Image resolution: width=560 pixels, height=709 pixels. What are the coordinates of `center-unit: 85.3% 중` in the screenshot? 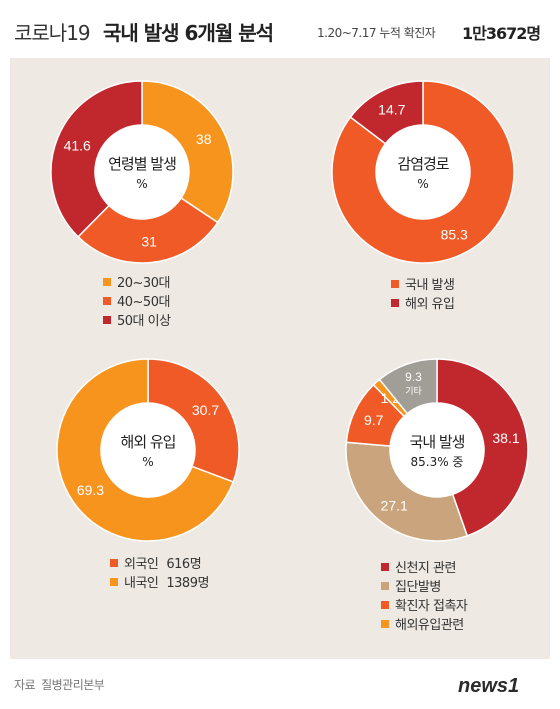 It's located at (437, 462).